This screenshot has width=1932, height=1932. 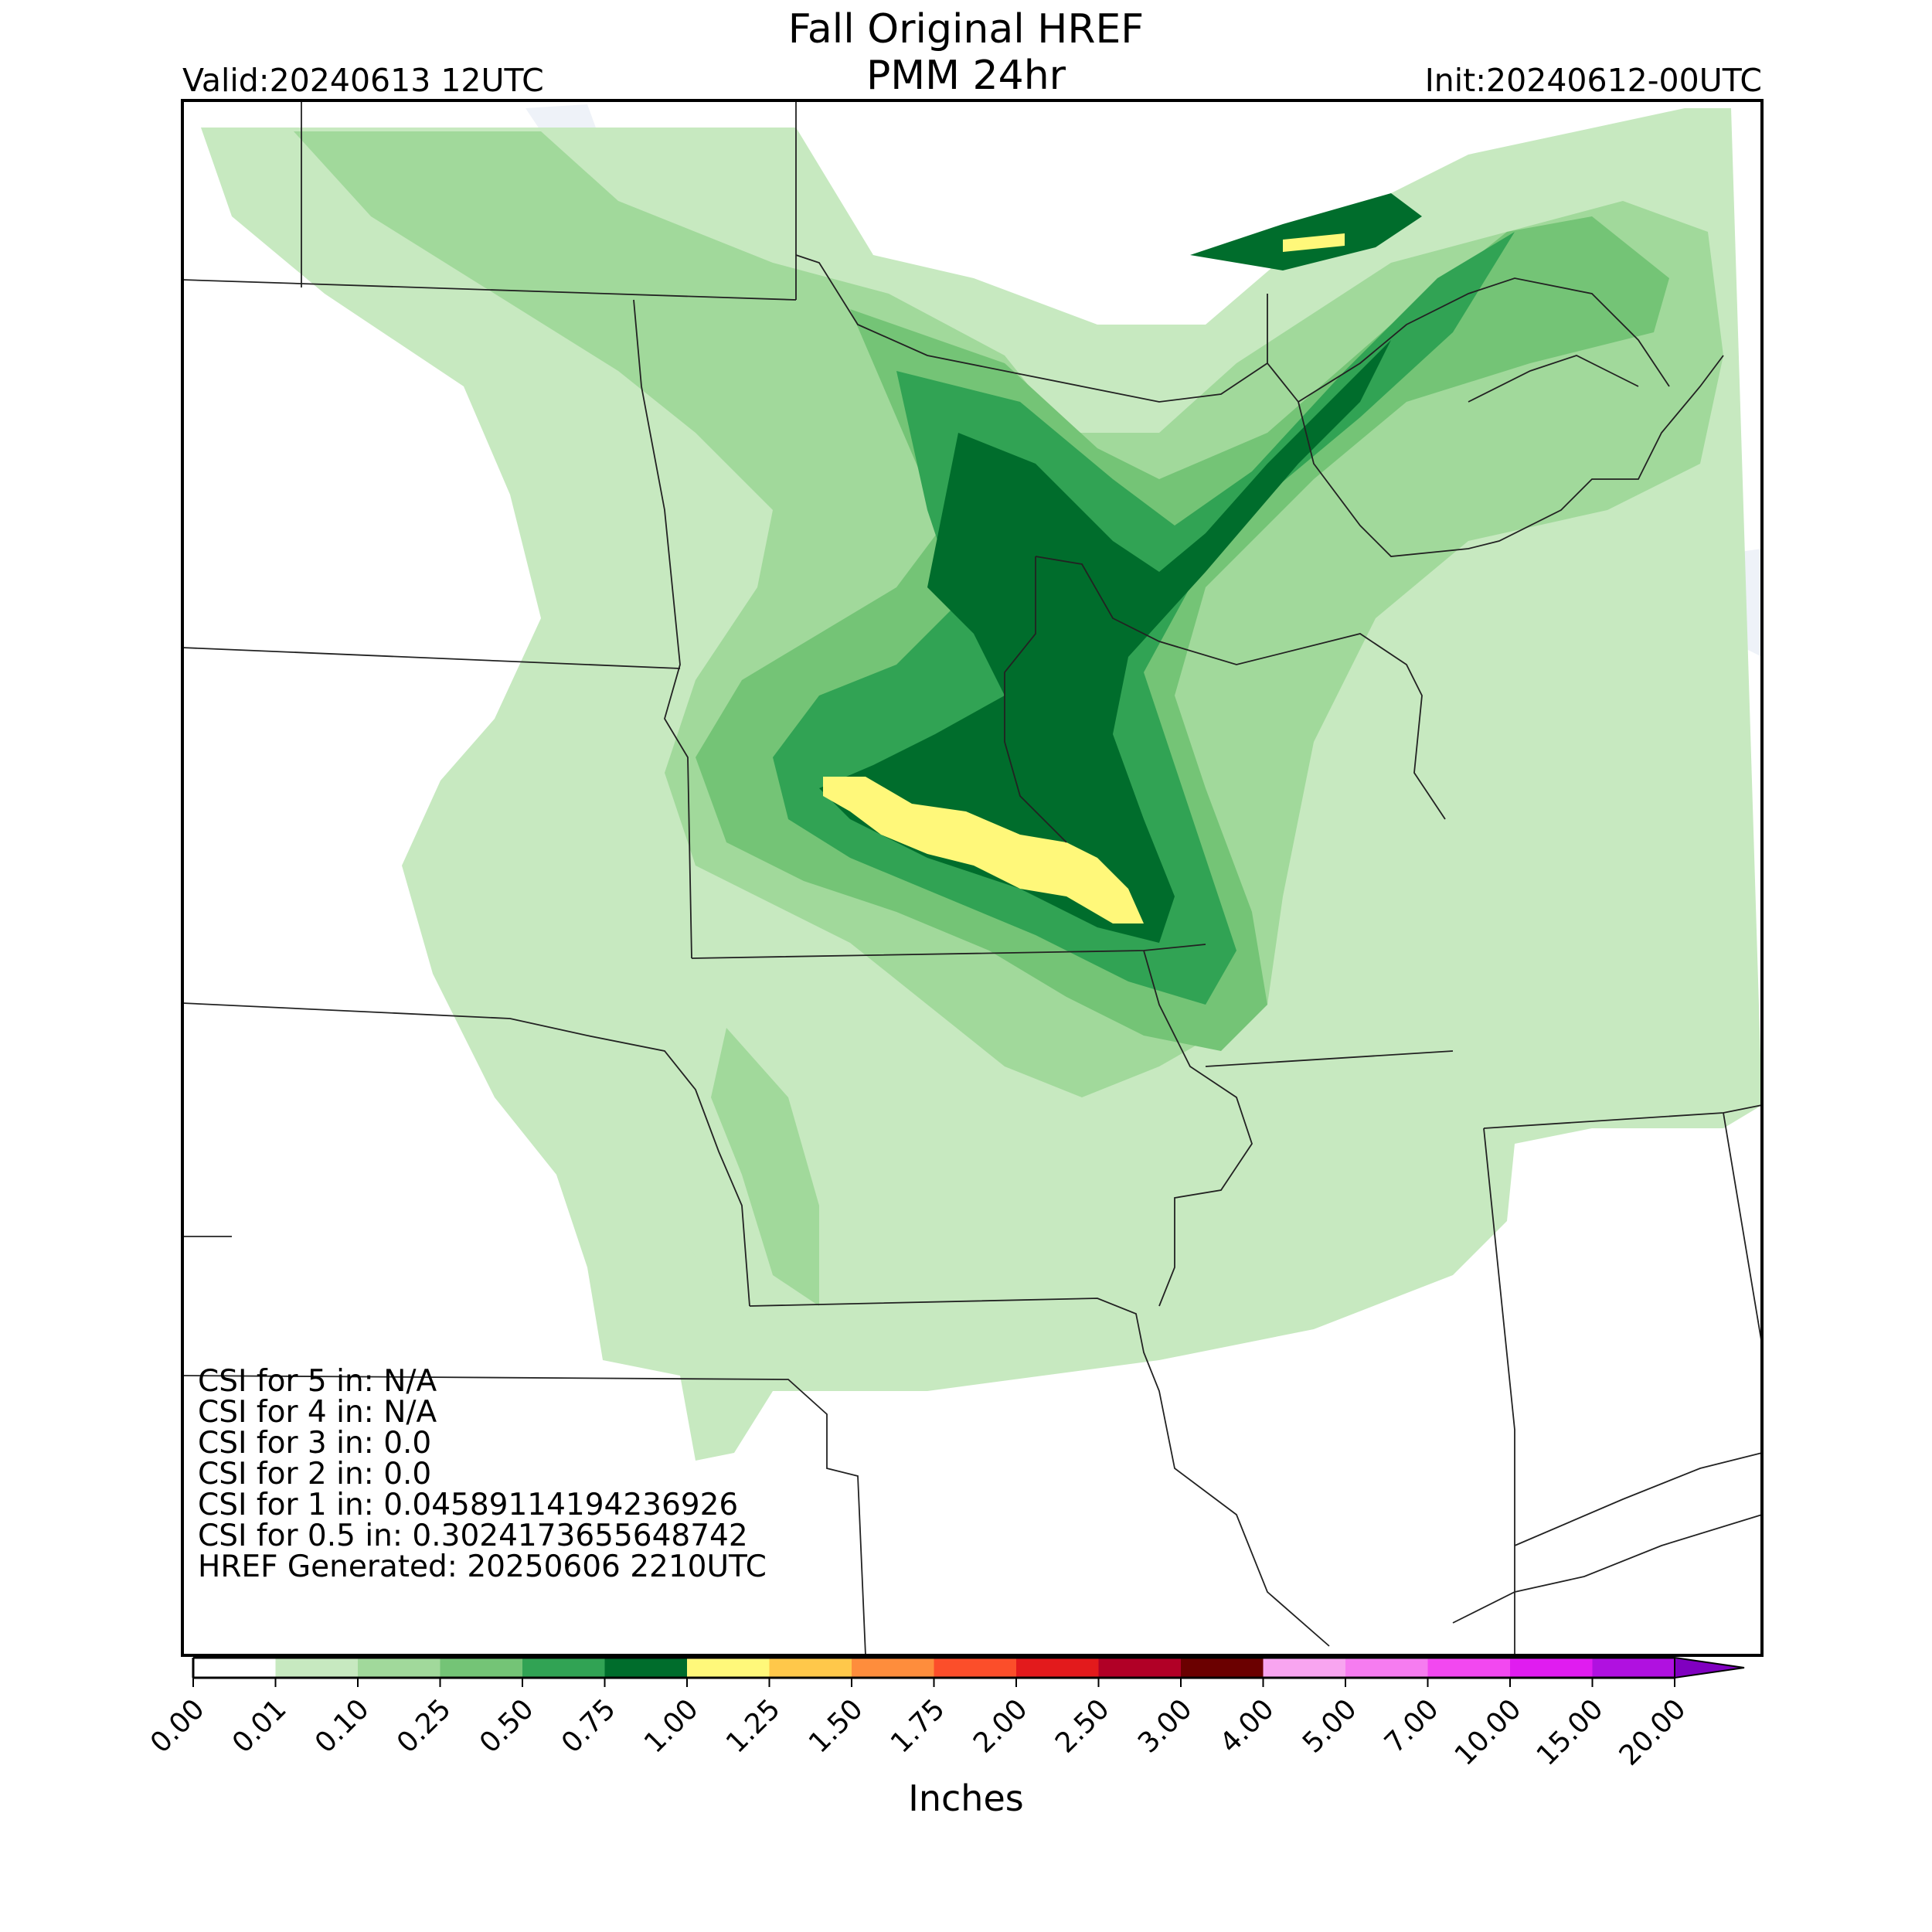 I want to click on stat-line: CSI for 5 in: N/A, so click(x=317, y=1382).